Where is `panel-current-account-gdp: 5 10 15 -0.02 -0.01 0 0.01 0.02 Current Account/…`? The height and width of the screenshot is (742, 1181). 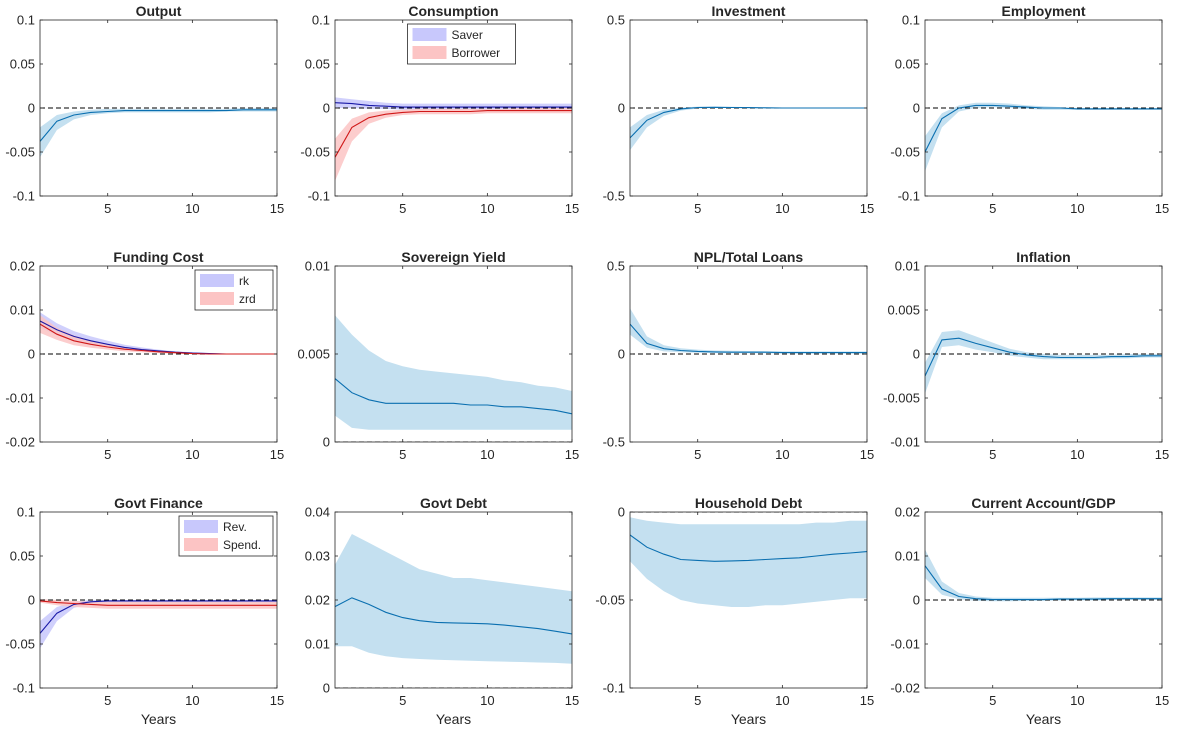
panel-current-account-gdp: 5 10 15 -0.02 -0.01 0 0.01 0.02 Current Account/… is located at coordinates (1029, 611).